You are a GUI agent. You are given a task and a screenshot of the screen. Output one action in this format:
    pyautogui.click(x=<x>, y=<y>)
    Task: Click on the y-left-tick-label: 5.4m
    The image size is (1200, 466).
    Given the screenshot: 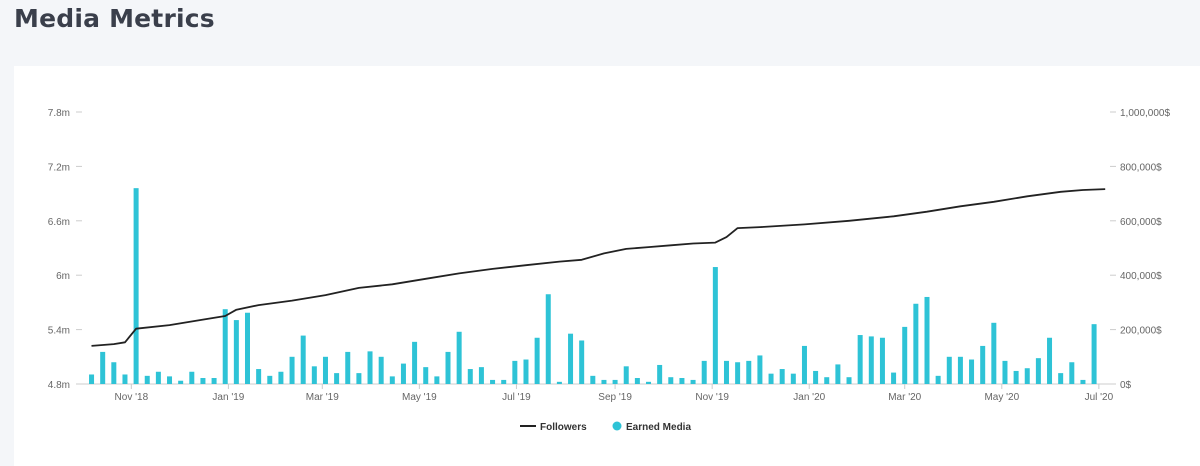 What is the action you would take?
    pyautogui.click(x=59, y=331)
    